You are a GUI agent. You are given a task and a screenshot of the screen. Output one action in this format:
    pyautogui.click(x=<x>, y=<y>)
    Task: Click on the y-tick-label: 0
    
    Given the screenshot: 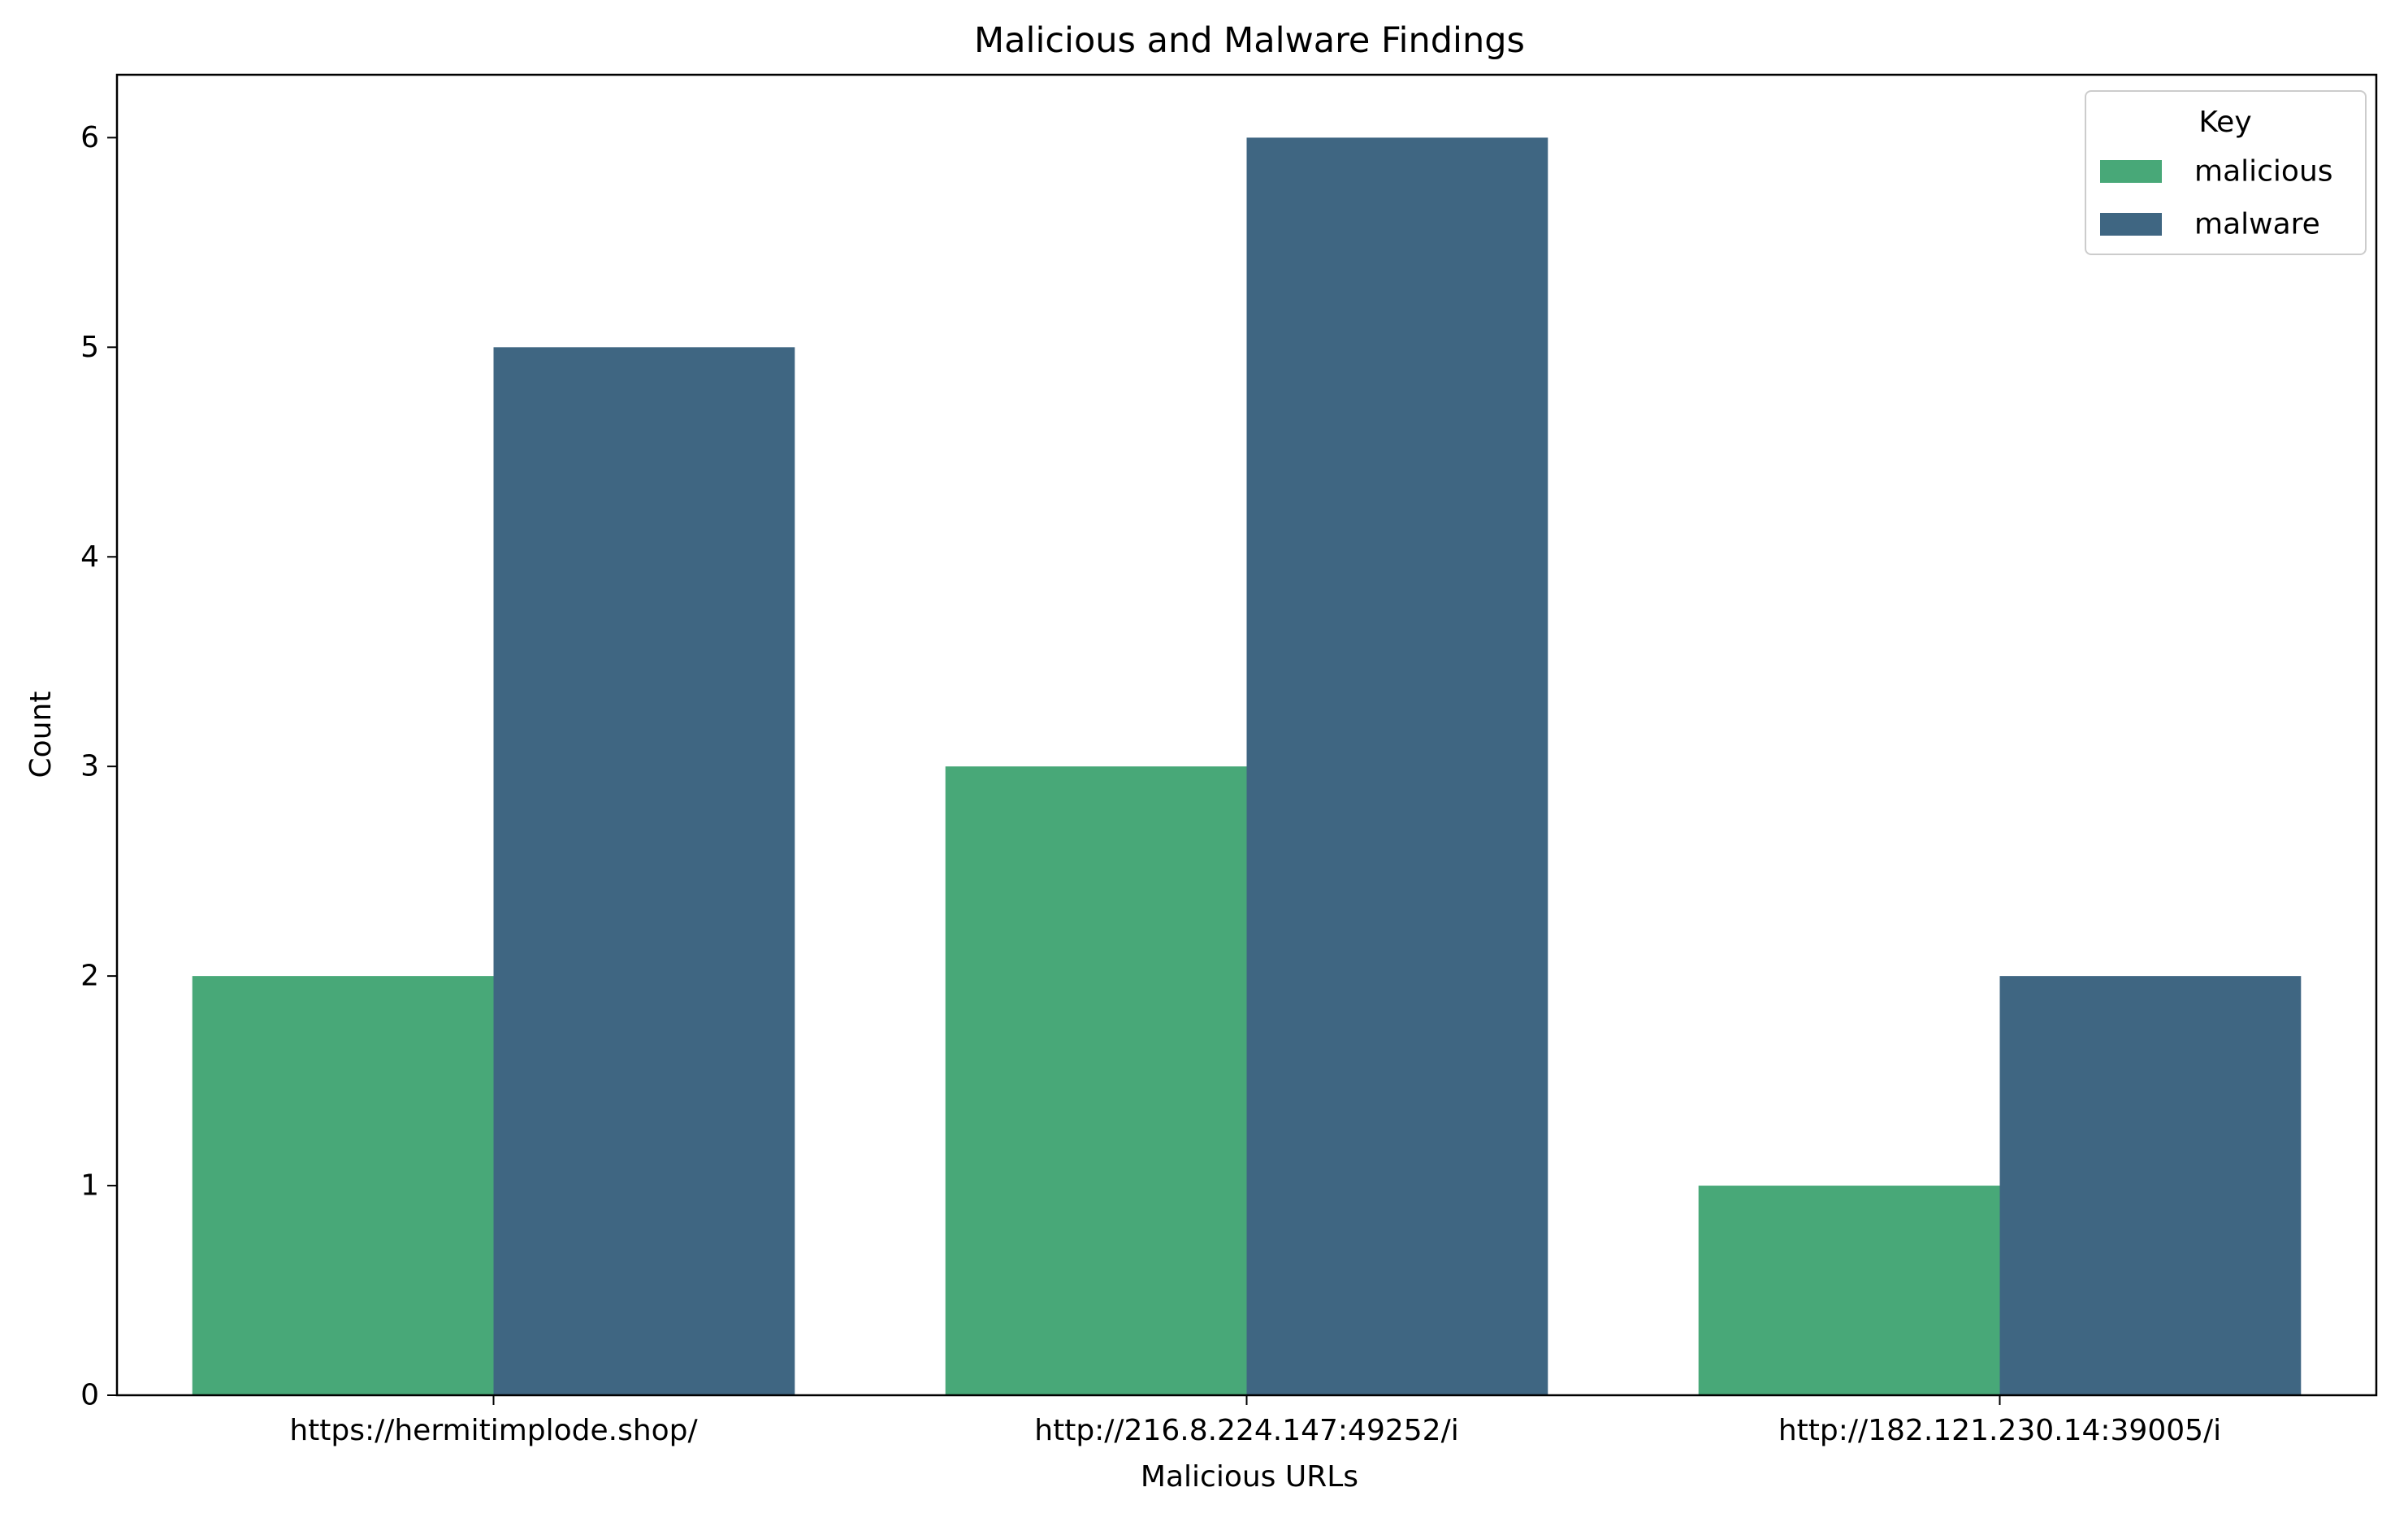 What is the action you would take?
    pyautogui.click(x=89, y=1395)
    